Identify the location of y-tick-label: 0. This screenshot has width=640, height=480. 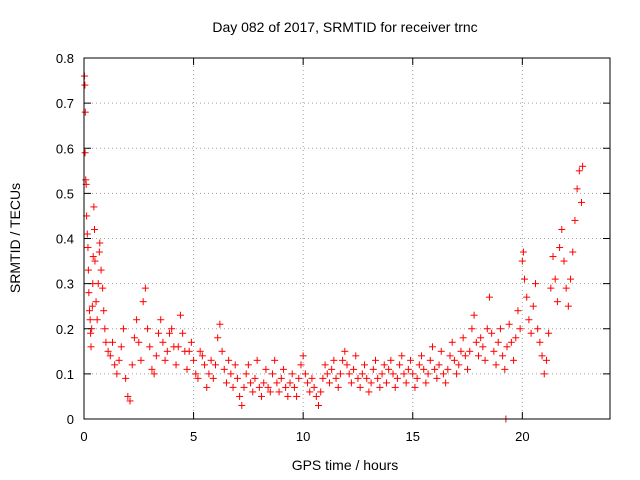
(70, 419).